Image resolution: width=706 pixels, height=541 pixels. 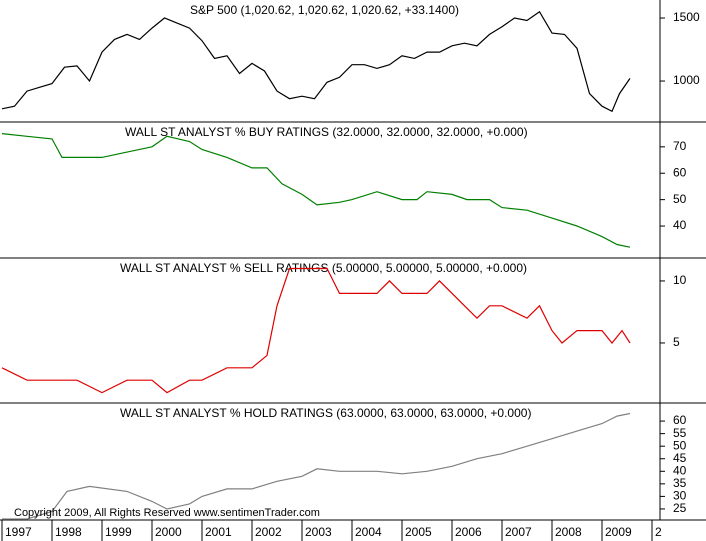 I want to click on x-tick-label: 1997, so click(x=18, y=532).